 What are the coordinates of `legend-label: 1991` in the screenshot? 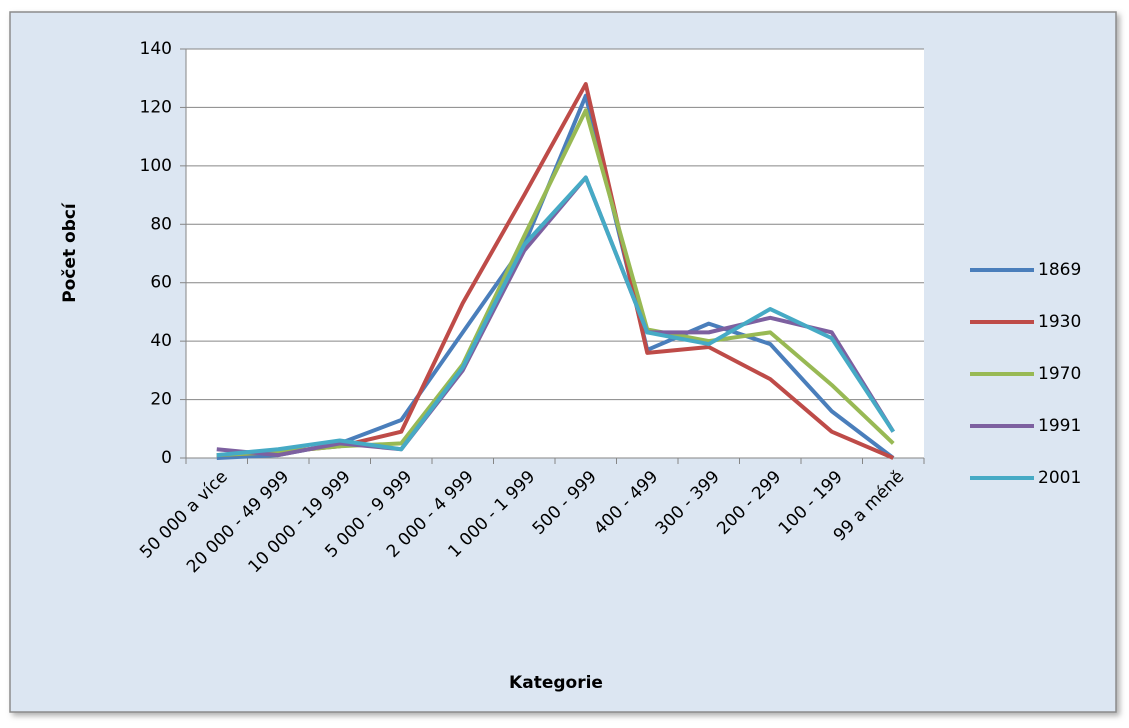 It's located at (1059, 426).